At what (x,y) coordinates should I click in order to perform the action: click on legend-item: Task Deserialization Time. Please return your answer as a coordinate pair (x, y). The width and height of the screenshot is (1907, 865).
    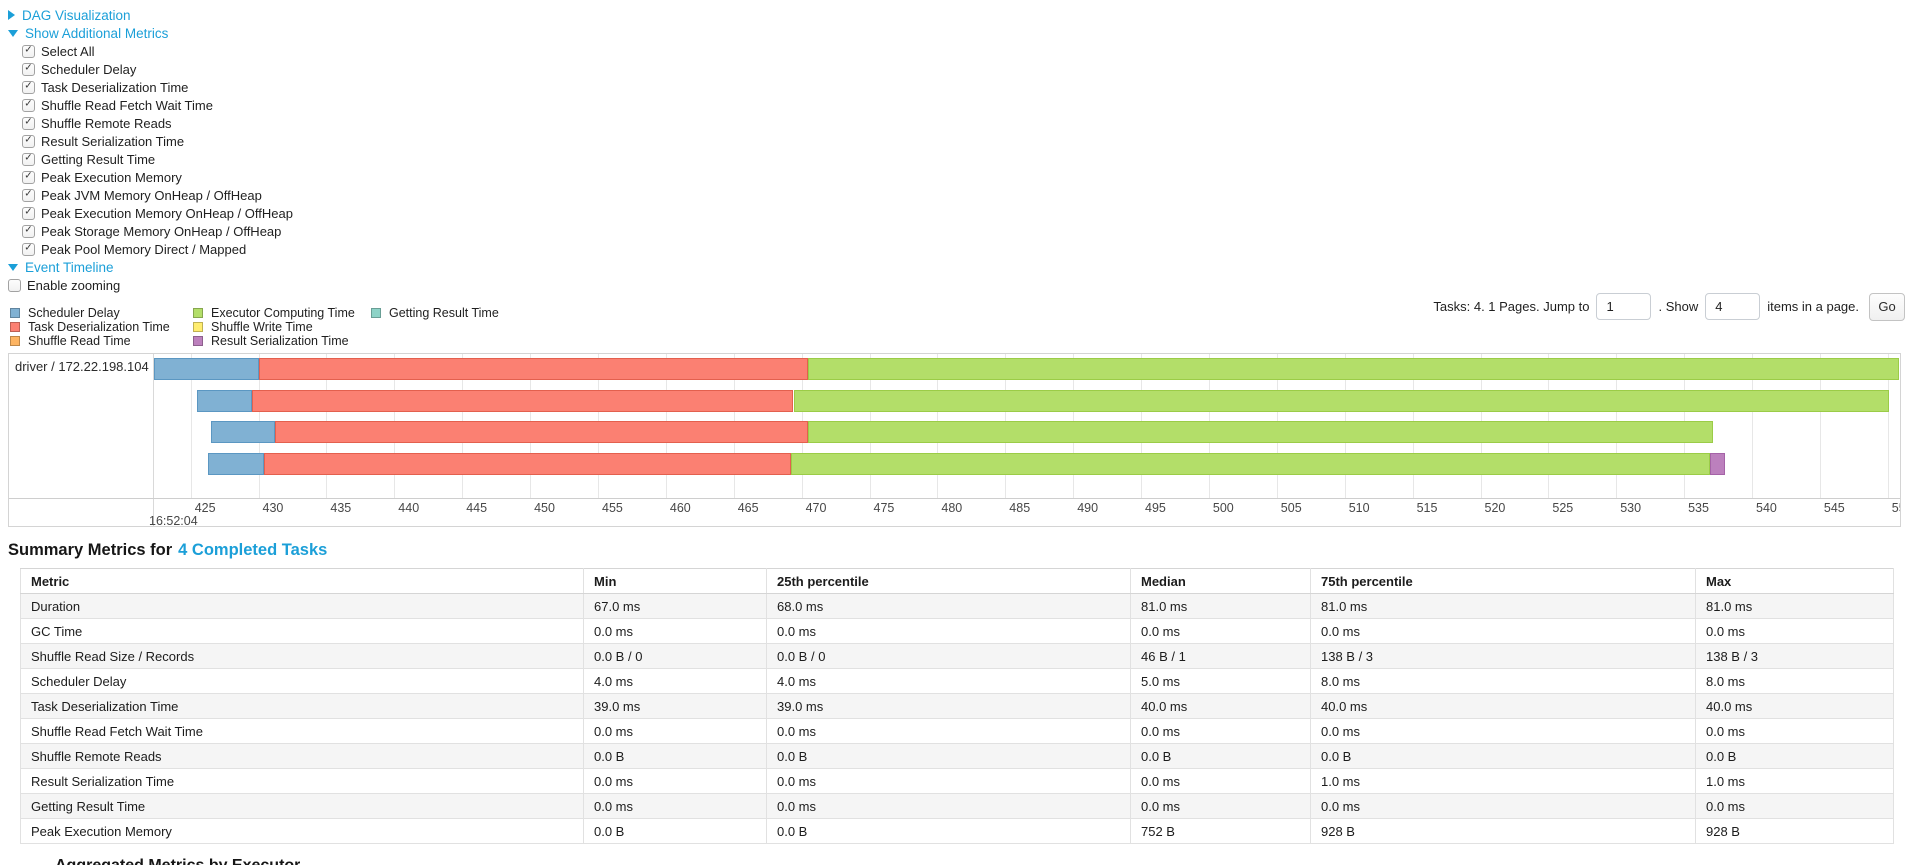
    Looking at the image, I should click on (101, 327).